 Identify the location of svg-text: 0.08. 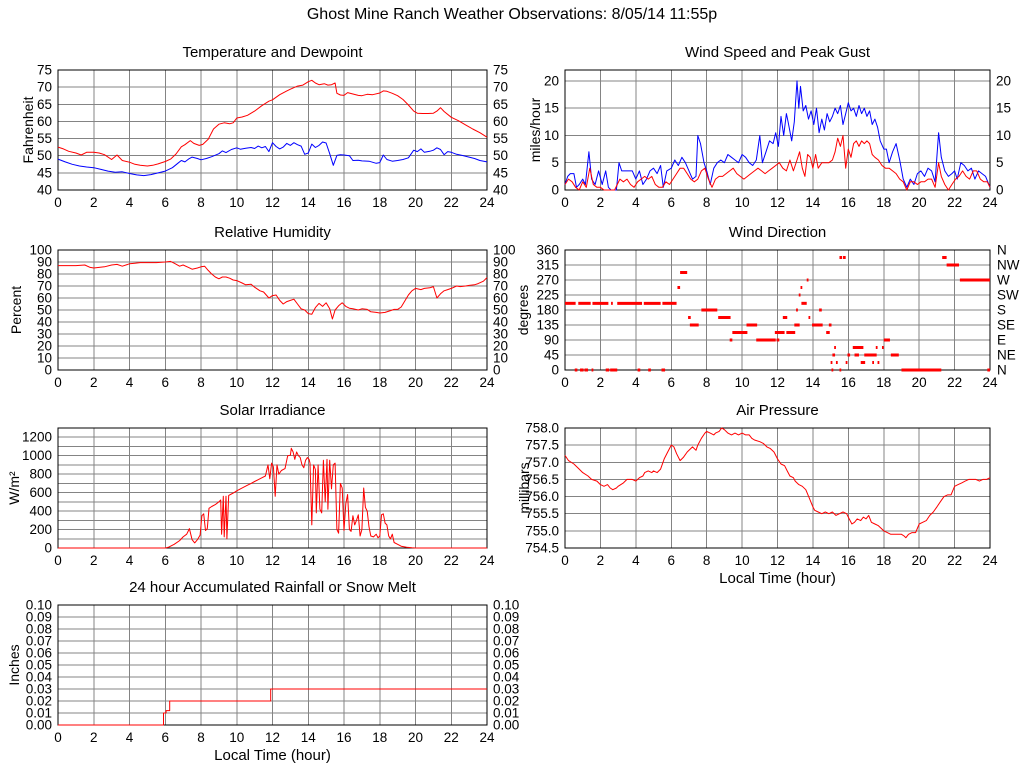
(506, 629).